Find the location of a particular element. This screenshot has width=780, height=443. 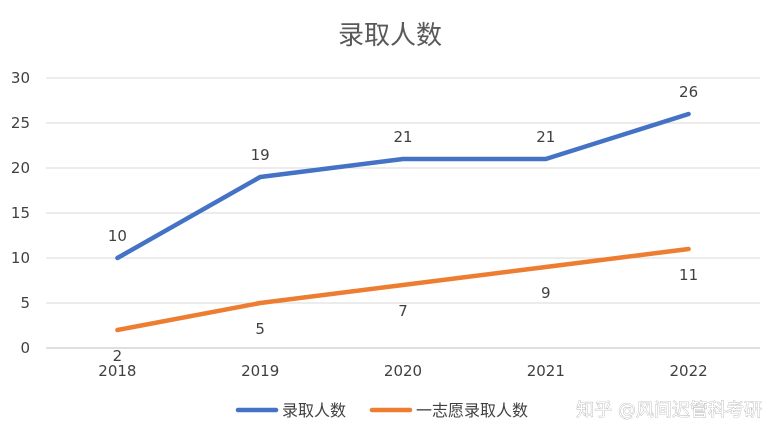

x-tick-label: 2019 is located at coordinates (260, 371).